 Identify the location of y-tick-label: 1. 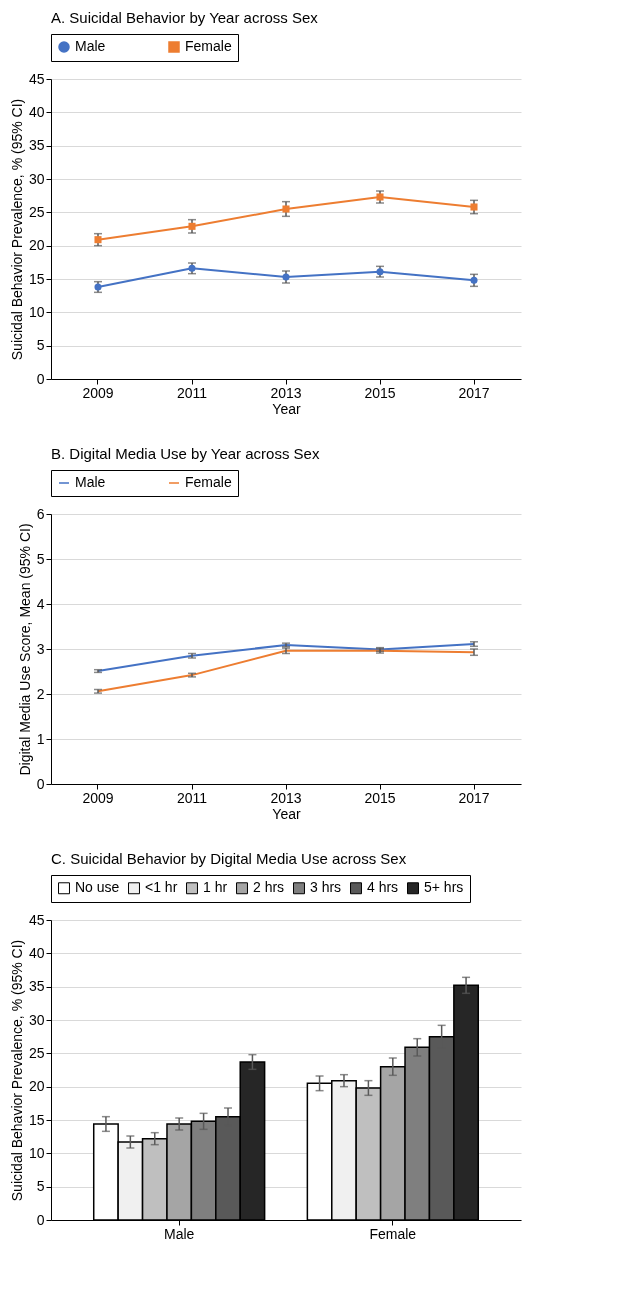
(40, 738).